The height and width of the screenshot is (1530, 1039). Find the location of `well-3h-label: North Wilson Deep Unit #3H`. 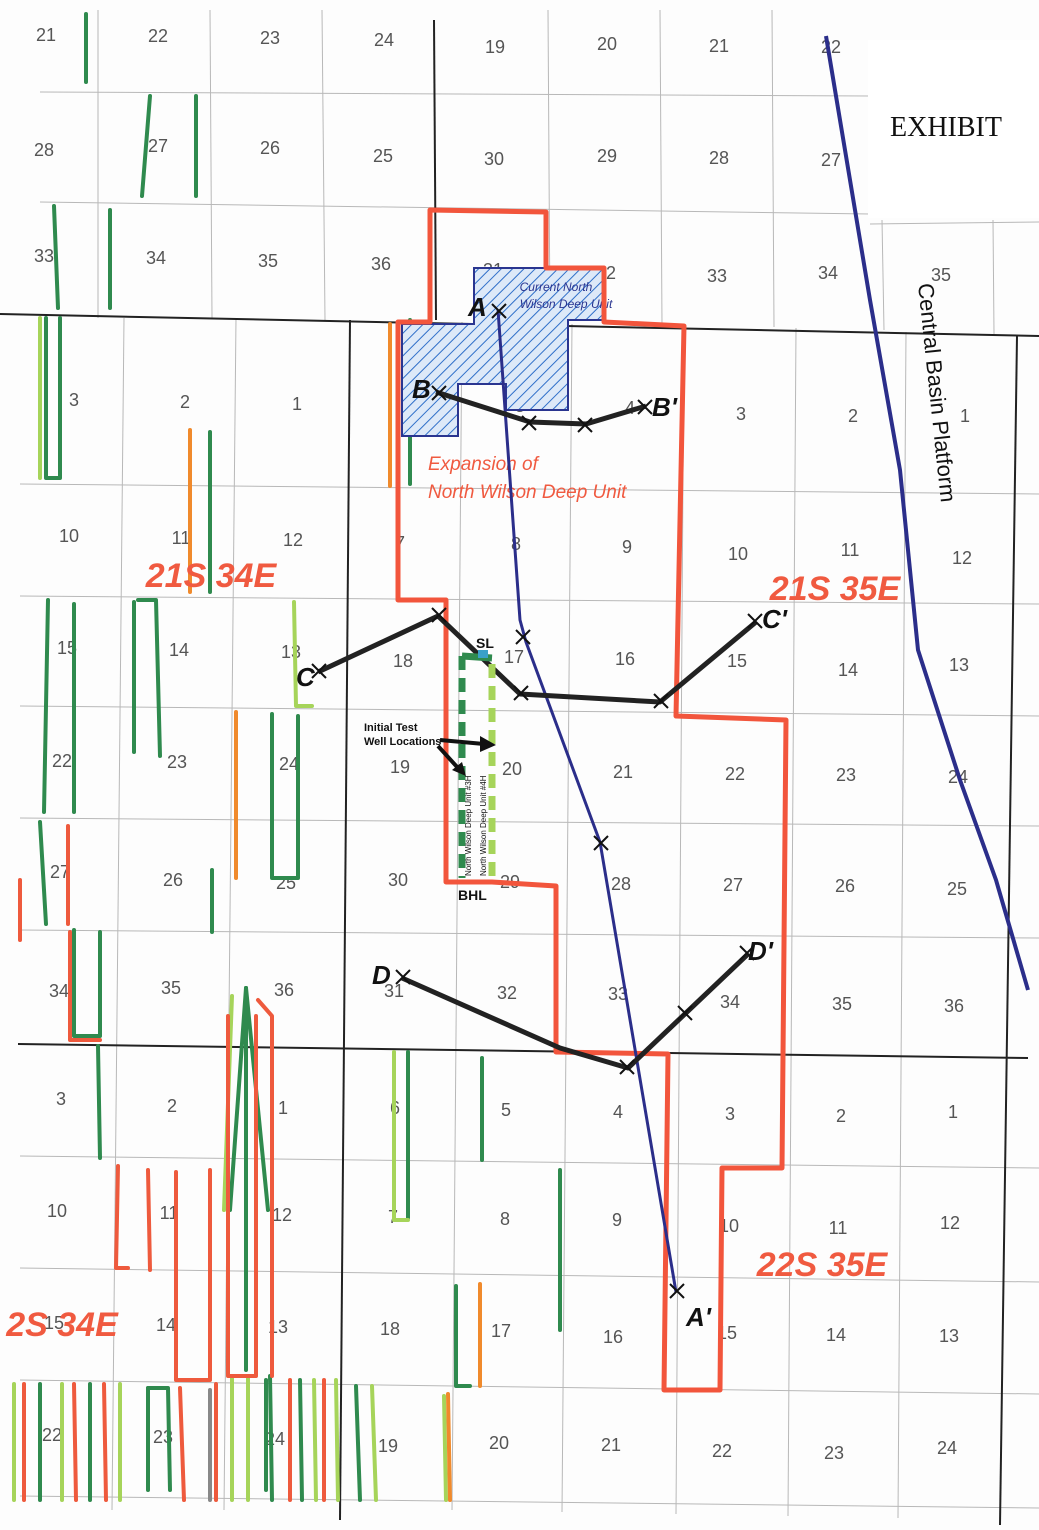

well-3h-label: North Wilson Deep Unit #3H is located at coordinates (468, 825).